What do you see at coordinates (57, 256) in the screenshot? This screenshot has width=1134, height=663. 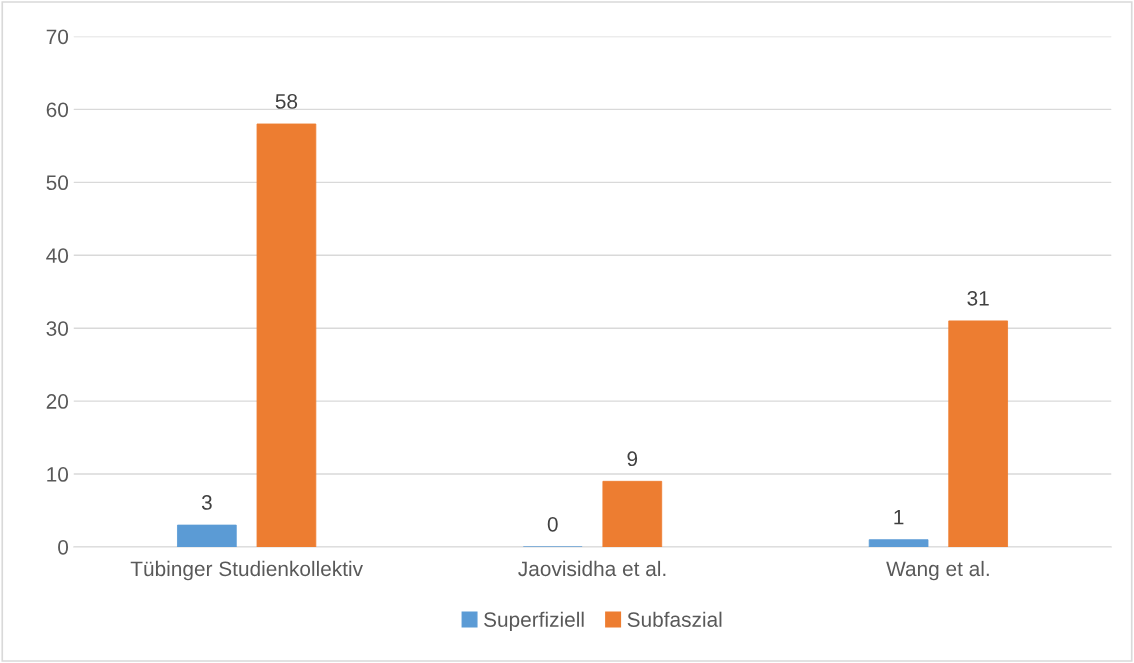 I see `y-tick-label: 40` at bounding box center [57, 256].